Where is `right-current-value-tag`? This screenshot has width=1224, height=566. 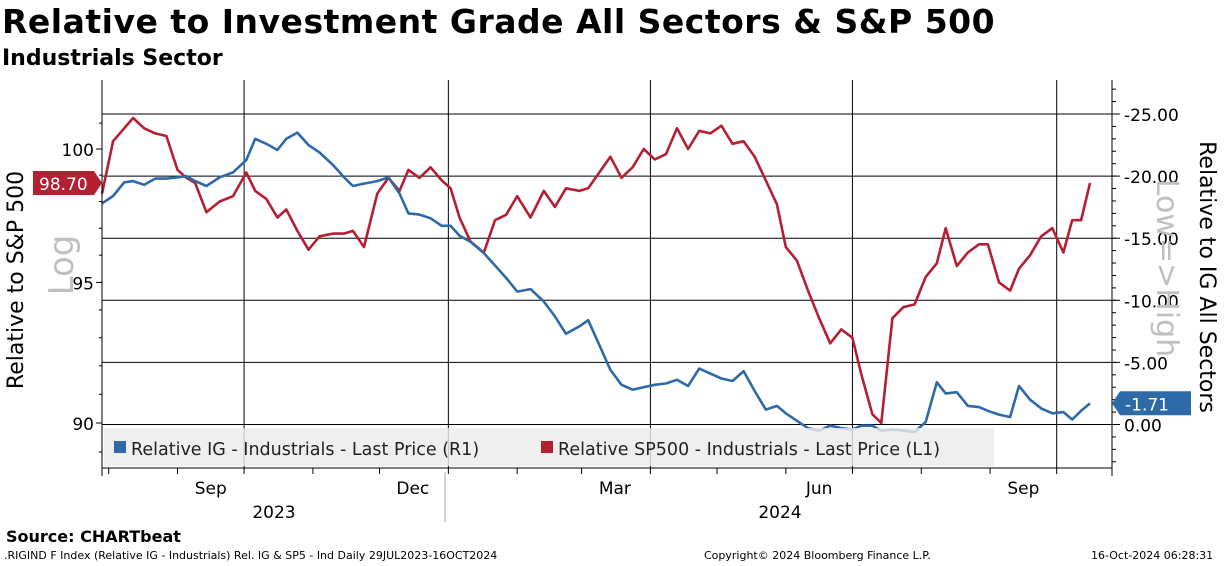
right-current-value-tag is located at coordinates (1151, 403).